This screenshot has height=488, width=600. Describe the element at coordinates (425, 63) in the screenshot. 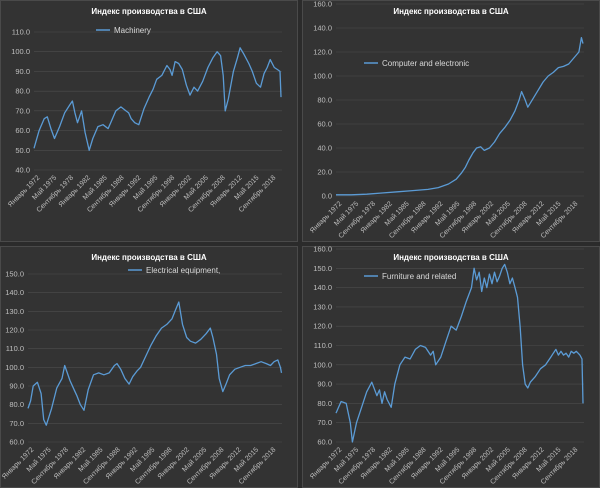

I see `legend-label: Computer and electronic` at that location.